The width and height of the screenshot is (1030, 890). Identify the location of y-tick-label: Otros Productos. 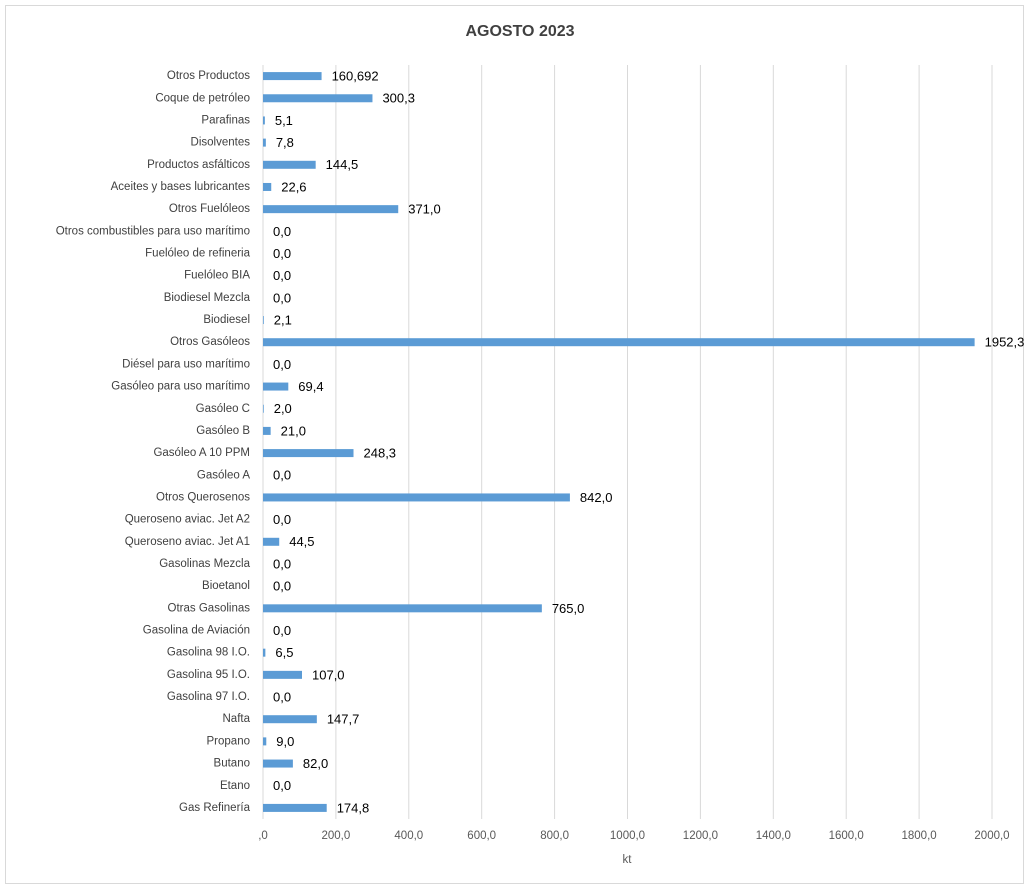
(208, 76).